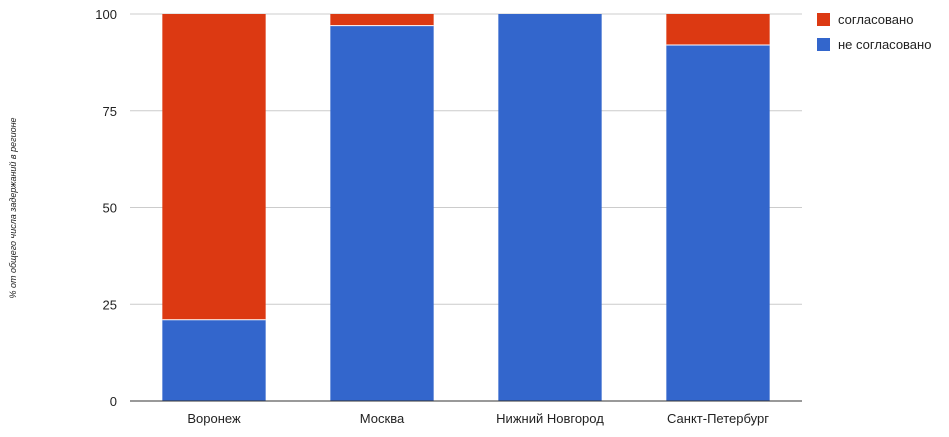 The width and height of the screenshot is (949, 437). I want to click on y-tick-label: 50, so click(110, 208).